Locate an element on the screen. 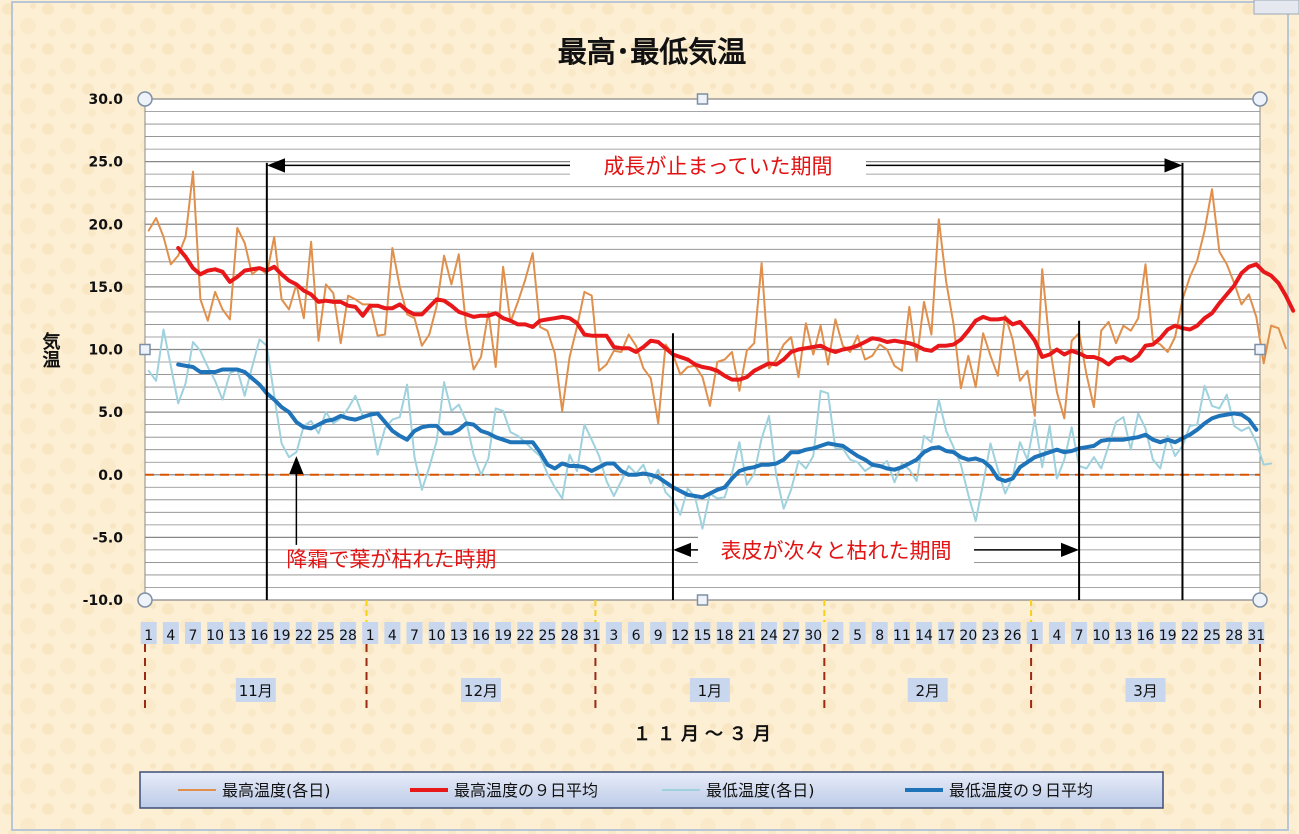 The width and height of the screenshot is (1299, 834). y-axis-label: 気温 is located at coordinates (50, 349).